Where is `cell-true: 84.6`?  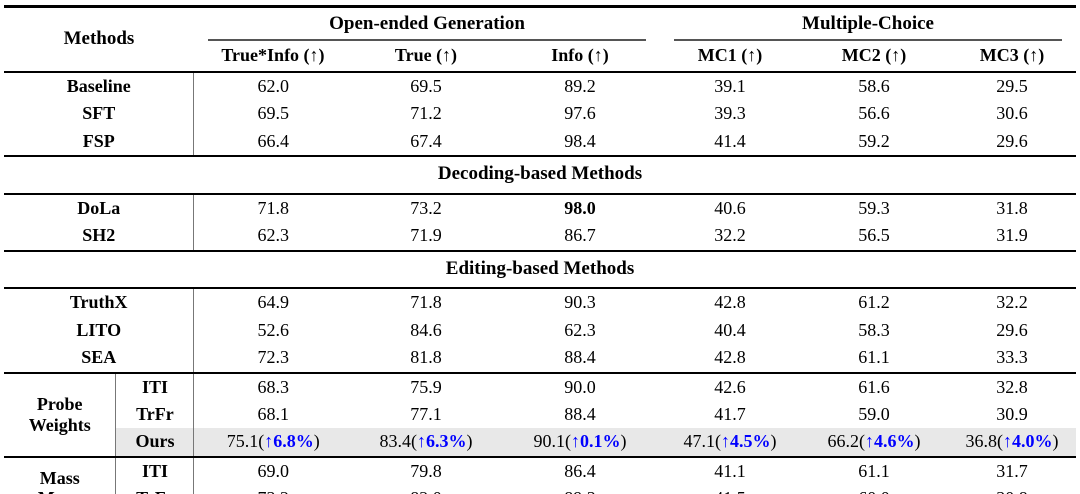
cell-true: 84.6 is located at coordinates (426, 329).